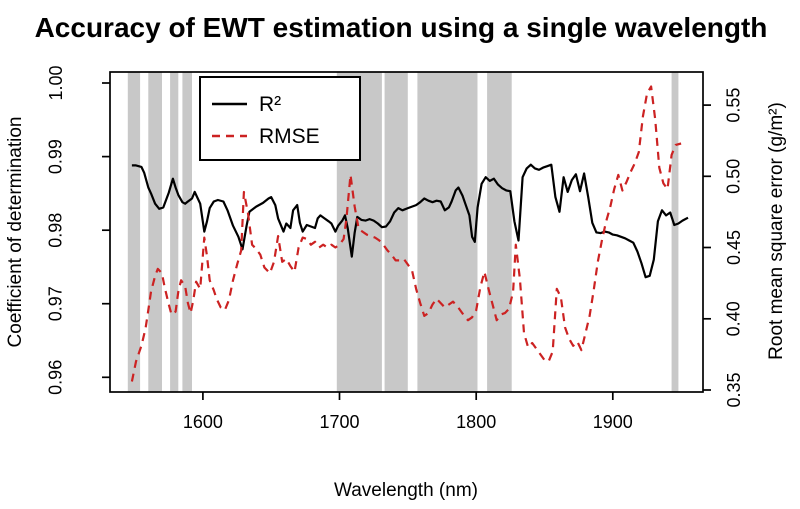  Describe the element at coordinates (734, 389) in the screenshot. I see `y-right-tick-label: 0.35` at that location.